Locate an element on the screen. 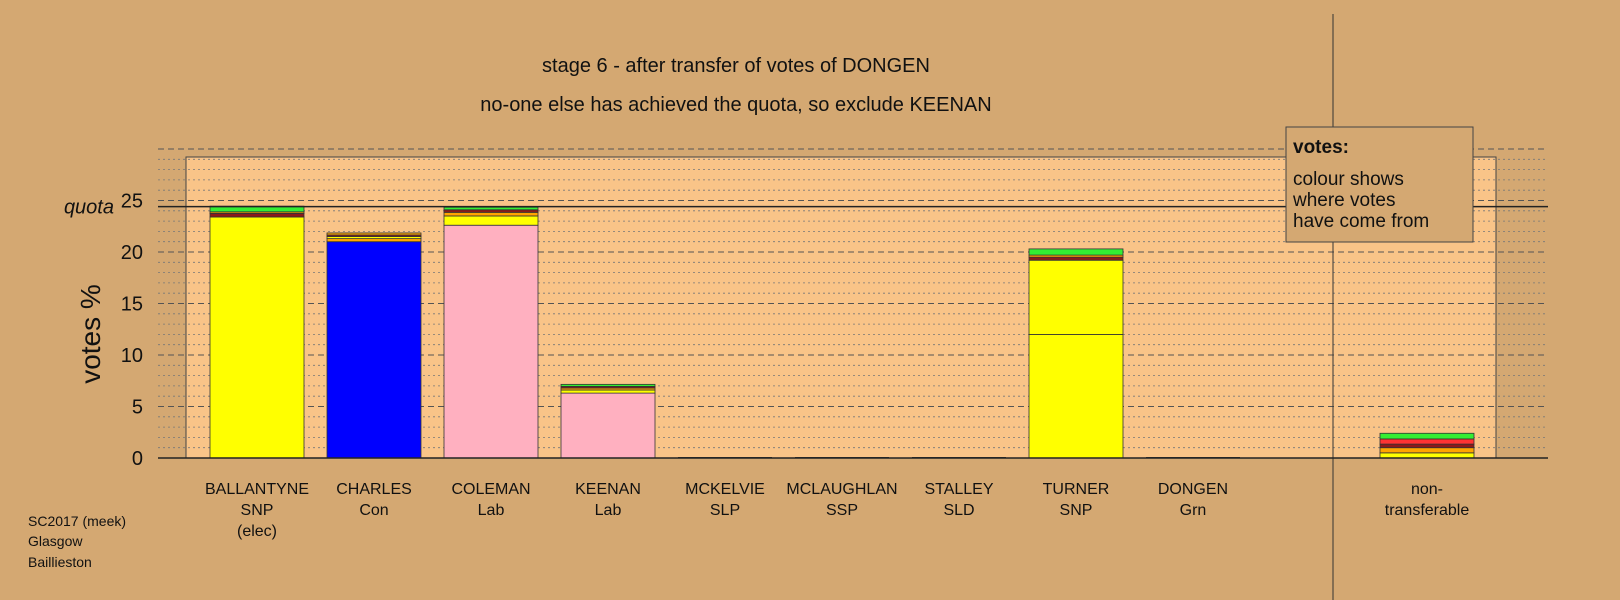 This screenshot has width=1620, height=600. quota-label: quota is located at coordinates (89, 208).